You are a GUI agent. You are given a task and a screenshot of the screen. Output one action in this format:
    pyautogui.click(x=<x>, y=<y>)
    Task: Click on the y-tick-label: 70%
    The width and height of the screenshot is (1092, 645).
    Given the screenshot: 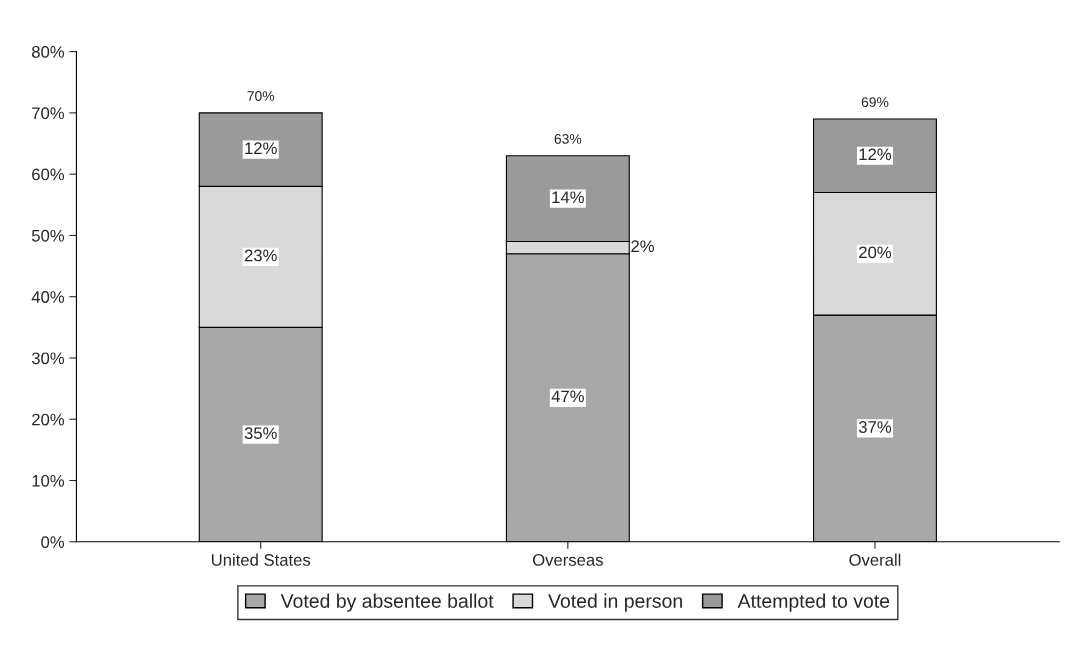 What is the action you would take?
    pyautogui.click(x=48, y=113)
    